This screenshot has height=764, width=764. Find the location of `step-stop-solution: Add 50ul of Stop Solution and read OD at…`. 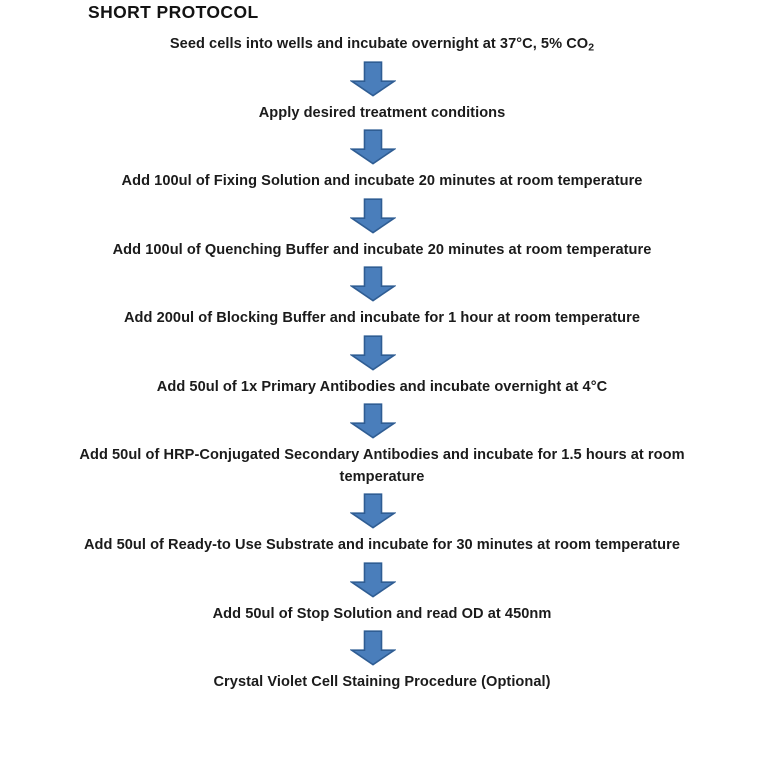

step-stop-solution: Add 50ul of Stop Solution and read OD at… is located at coordinates (382, 613).